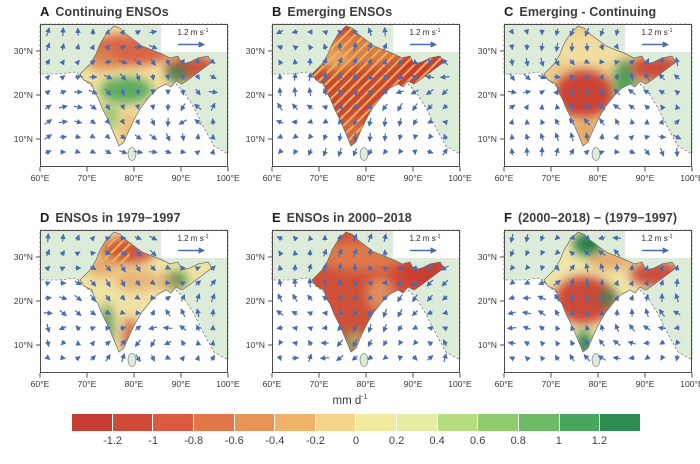 This screenshot has height=464, width=700. What do you see at coordinates (177, 74) in the screenshot?
I see `anomaly-region-northeast-spot` at bounding box center [177, 74].